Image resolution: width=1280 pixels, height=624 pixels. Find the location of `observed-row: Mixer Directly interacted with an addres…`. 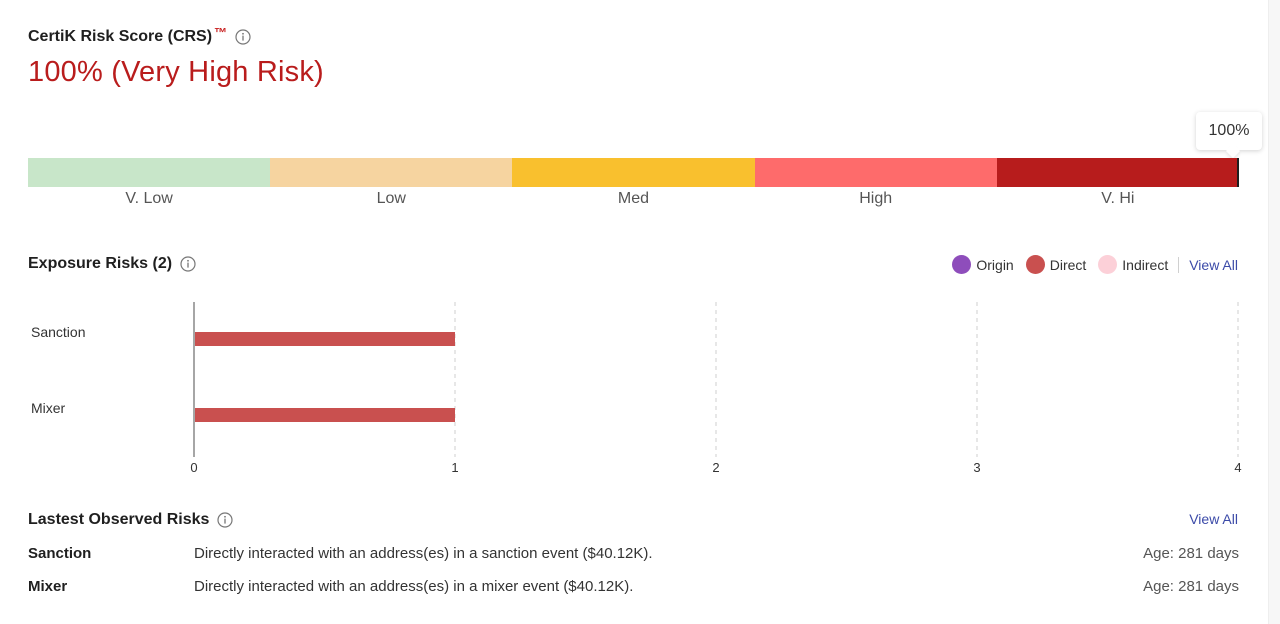

observed-row: Mixer Directly interacted with an addres… is located at coordinates (633, 586).